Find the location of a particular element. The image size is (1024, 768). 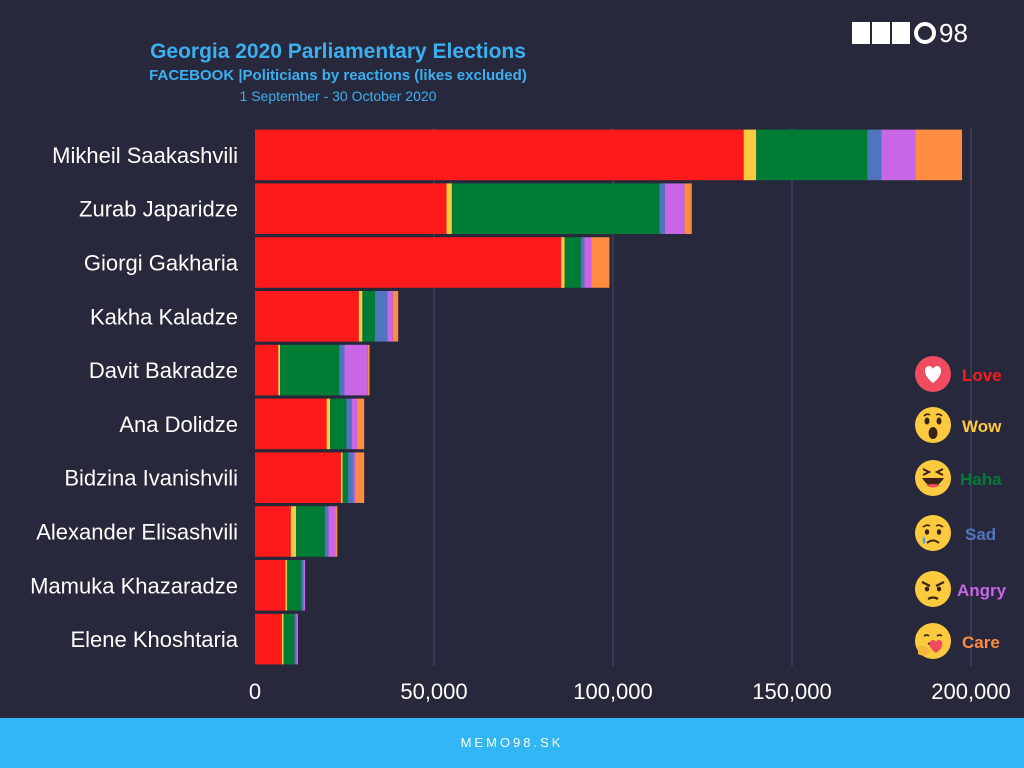

laughing-emoji-icon is located at coordinates (933, 478).